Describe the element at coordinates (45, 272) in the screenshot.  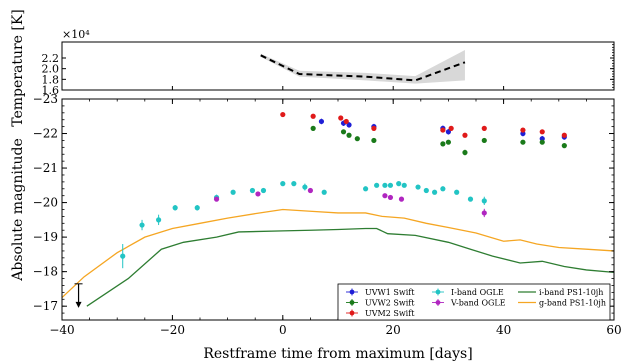
I see `y-tick-label: −18` at that location.